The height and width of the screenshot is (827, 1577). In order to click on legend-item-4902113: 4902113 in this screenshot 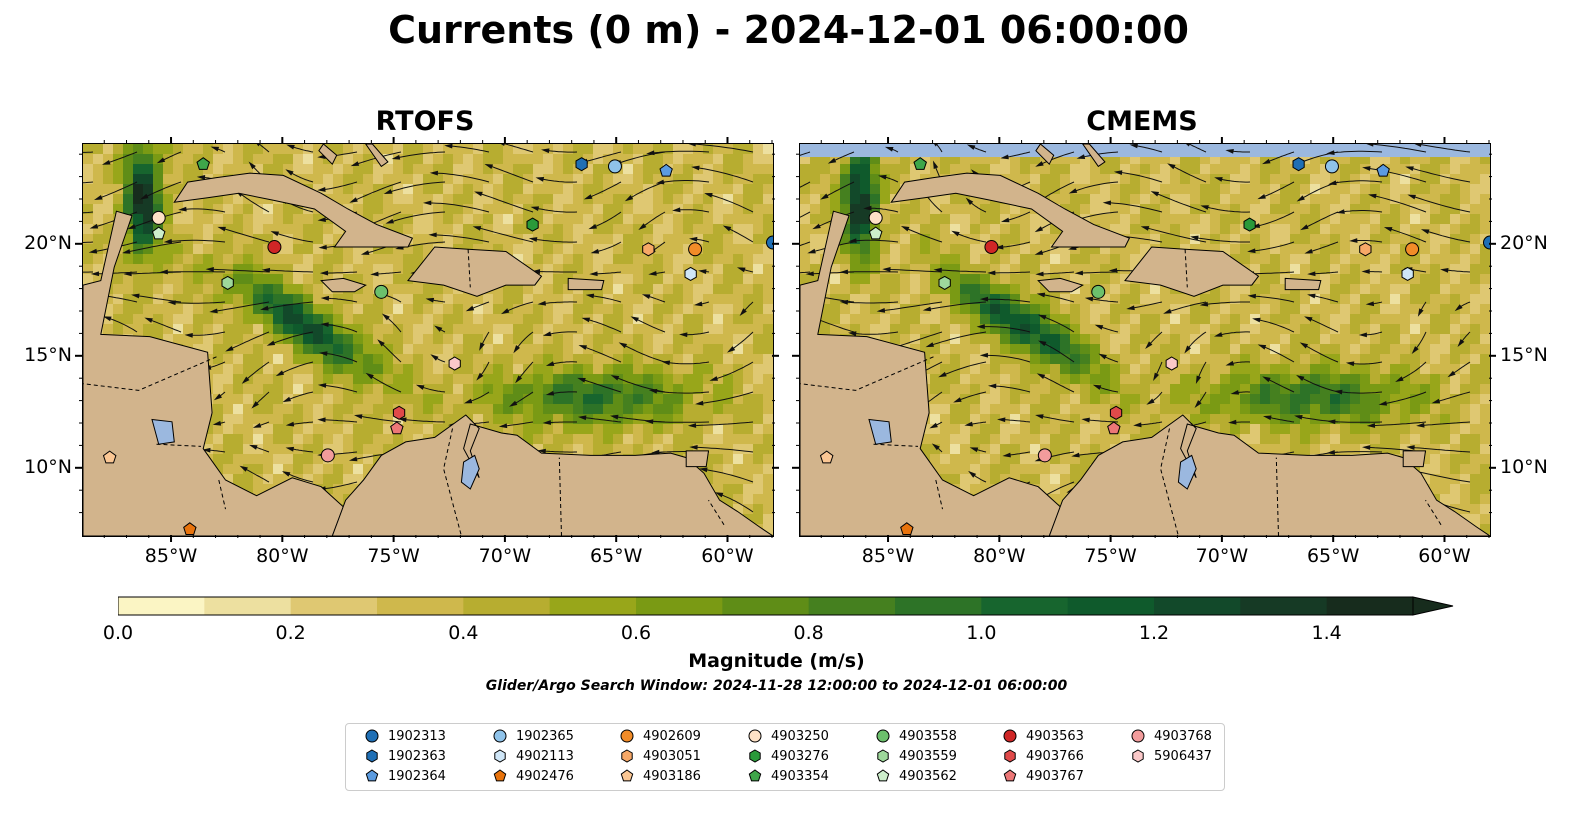, I will do `click(533, 756)`.